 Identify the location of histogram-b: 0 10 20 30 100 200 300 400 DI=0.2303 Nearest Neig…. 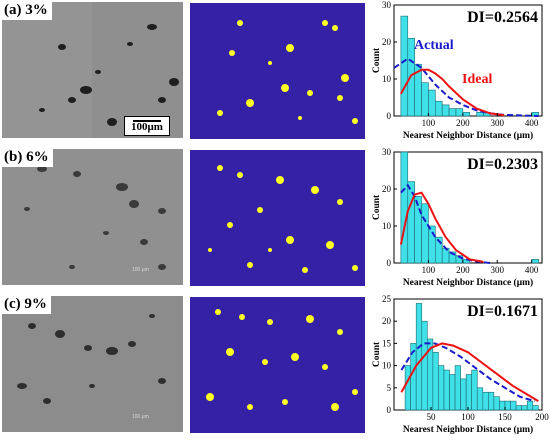
(459, 218).